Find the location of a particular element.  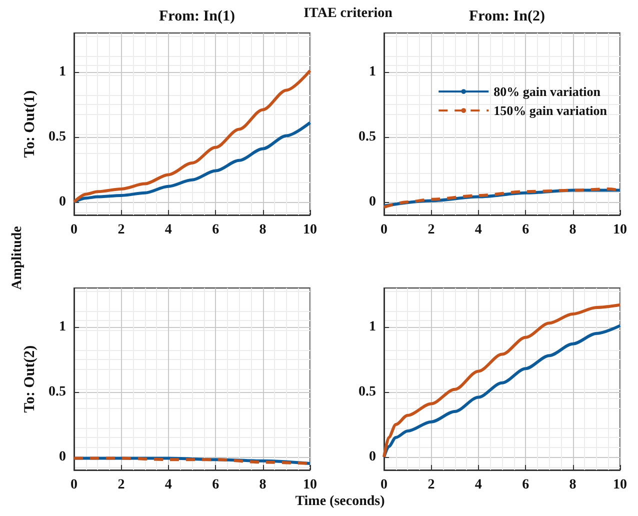

legend-label: 80% gain variation is located at coordinates (548, 91).